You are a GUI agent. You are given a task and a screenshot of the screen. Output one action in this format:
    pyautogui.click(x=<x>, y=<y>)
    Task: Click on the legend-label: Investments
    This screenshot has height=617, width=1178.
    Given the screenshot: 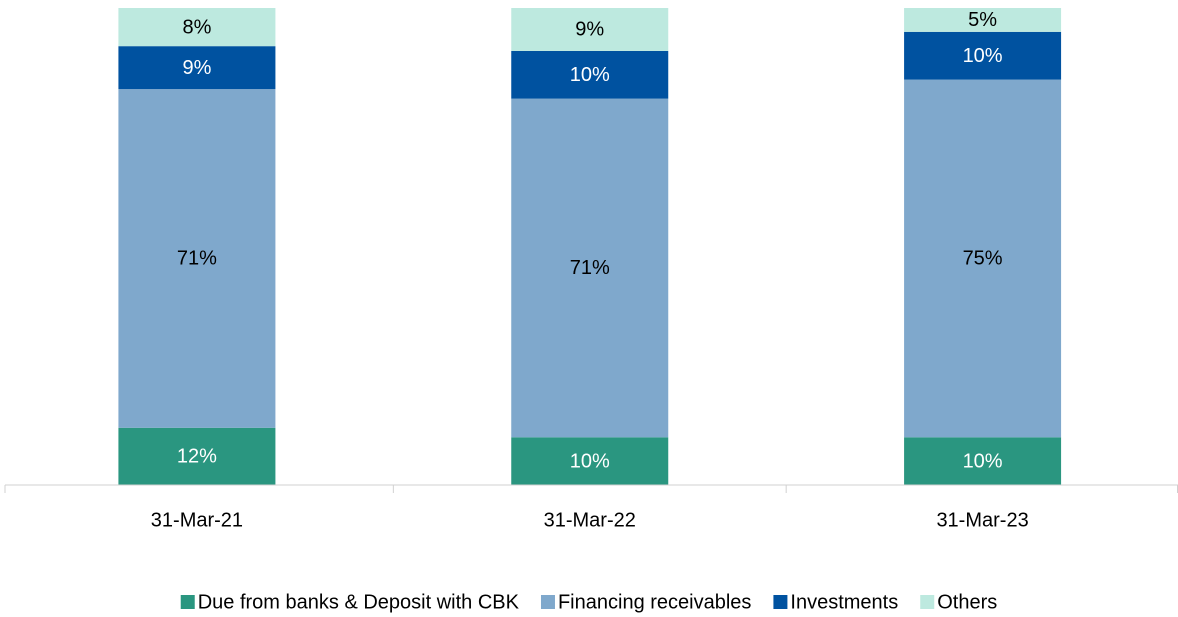 What is the action you would take?
    pyautogui.click(x=844, y=602)
    